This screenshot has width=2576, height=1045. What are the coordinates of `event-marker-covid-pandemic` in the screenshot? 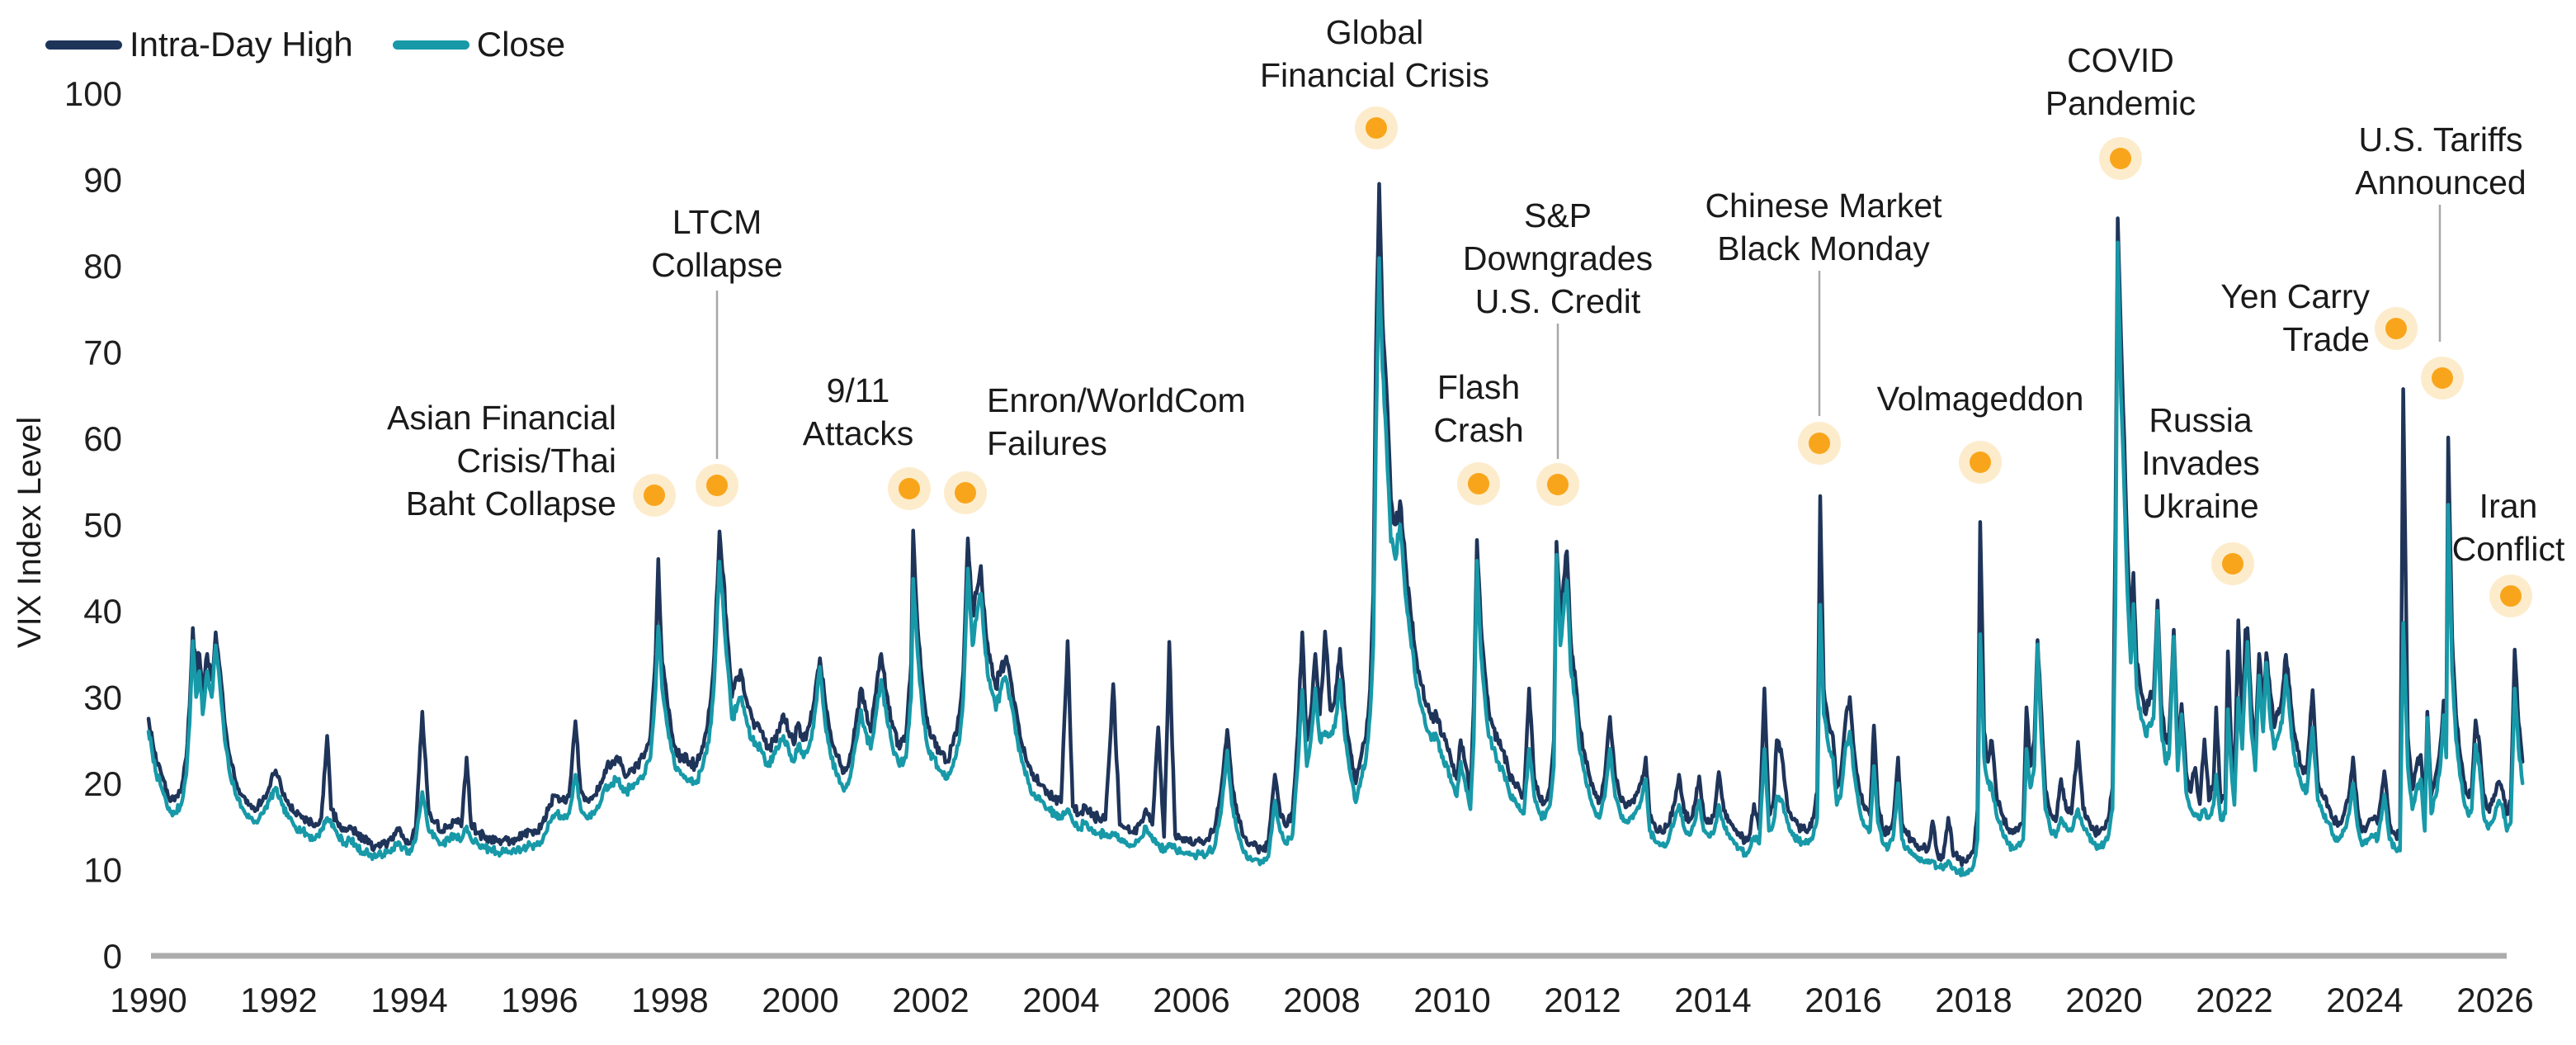 It's located at (2120, 158).